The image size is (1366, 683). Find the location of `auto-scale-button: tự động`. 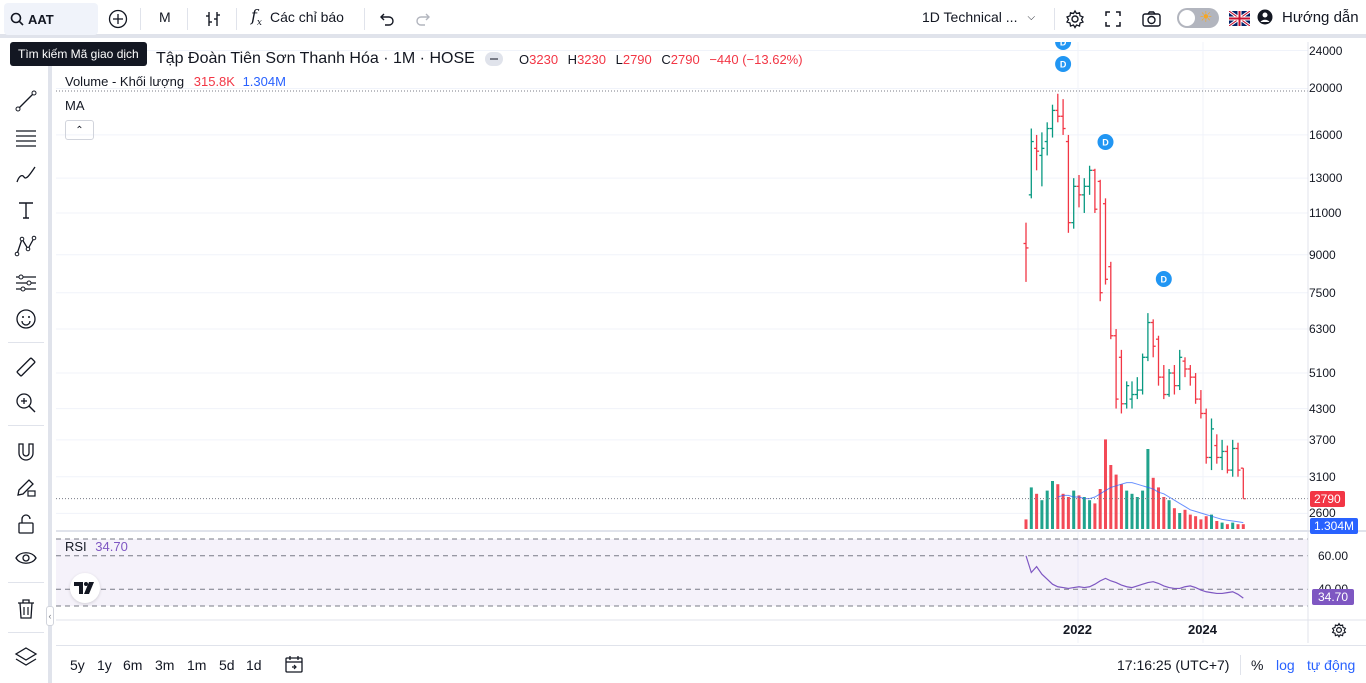

auto-scale-button: tự động is located at coordinates (1331, 665).